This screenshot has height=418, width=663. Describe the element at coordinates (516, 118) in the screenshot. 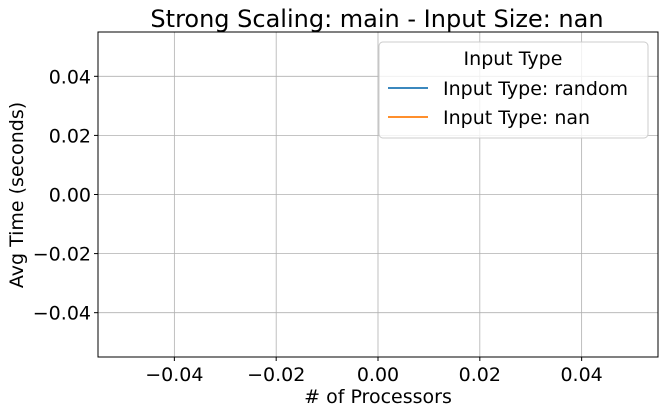

I see `legend-entry-label: Input Type: nan` at that location.